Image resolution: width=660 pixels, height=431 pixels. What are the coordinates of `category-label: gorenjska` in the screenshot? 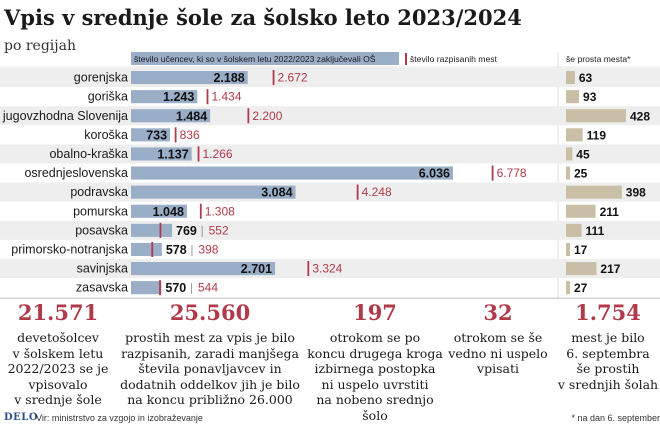 It's located at (101, 78).